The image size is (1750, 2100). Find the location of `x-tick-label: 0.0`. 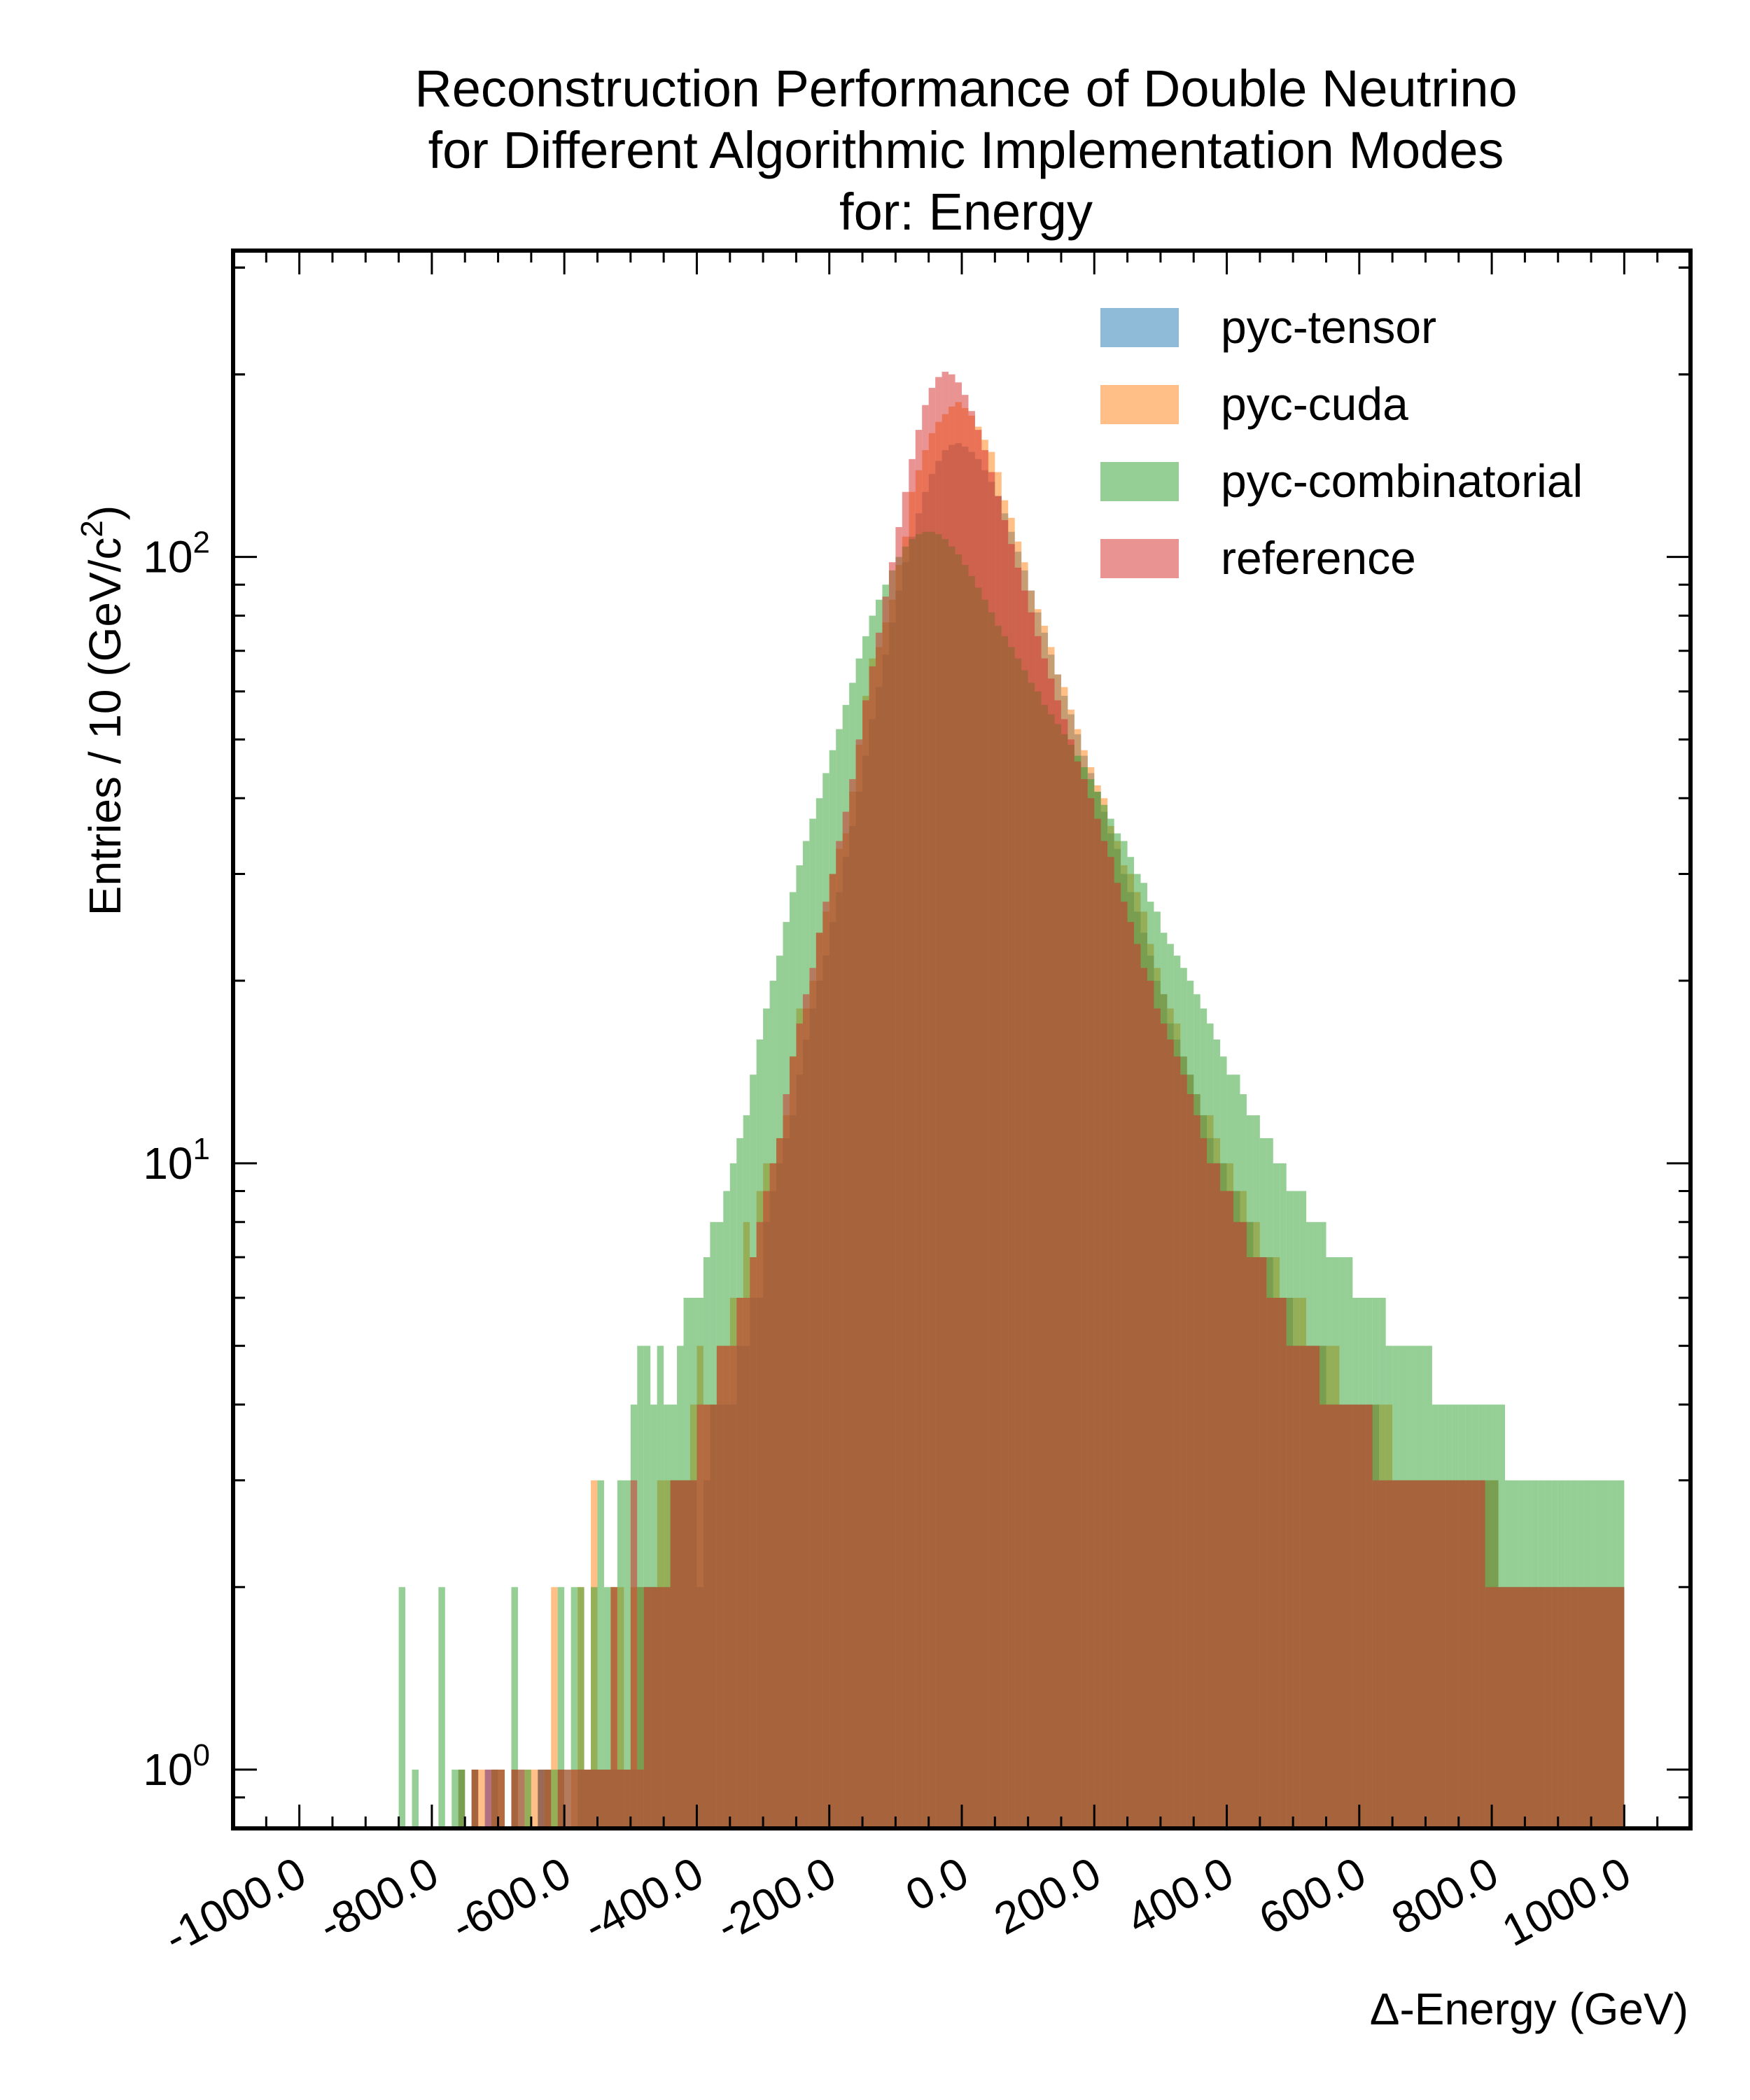

x-tick-label: 0.0 is located at coordinates (936, 1884).